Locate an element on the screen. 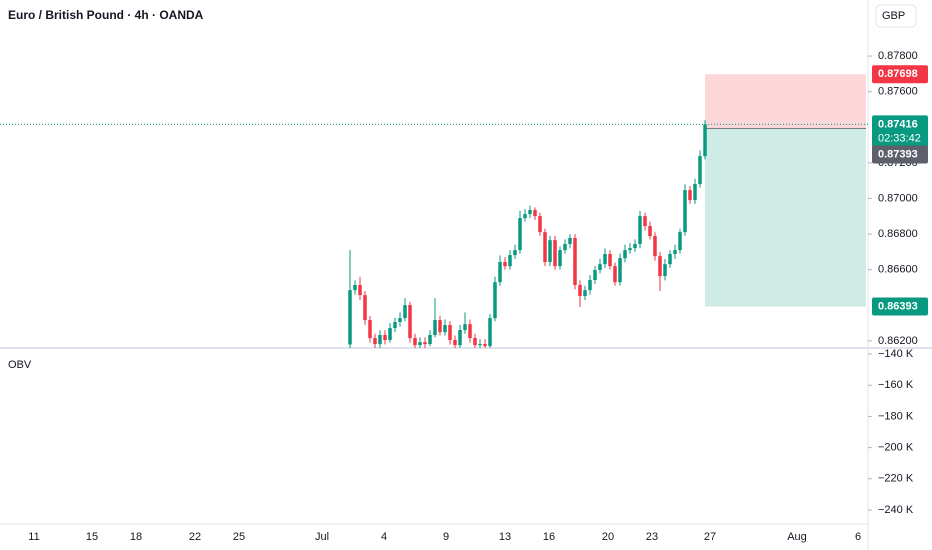  entry-label-box is located at coordinates (900, 154).